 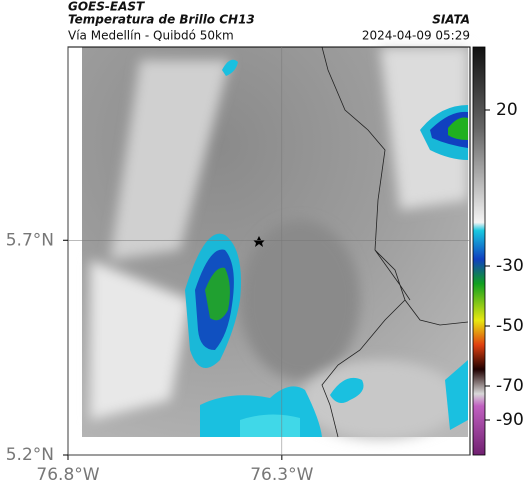 What do you see at coordinates (281, 475) in the screenshot?
I see `lon-tick-label: 76.3°W` at bounding box center [281, 475].